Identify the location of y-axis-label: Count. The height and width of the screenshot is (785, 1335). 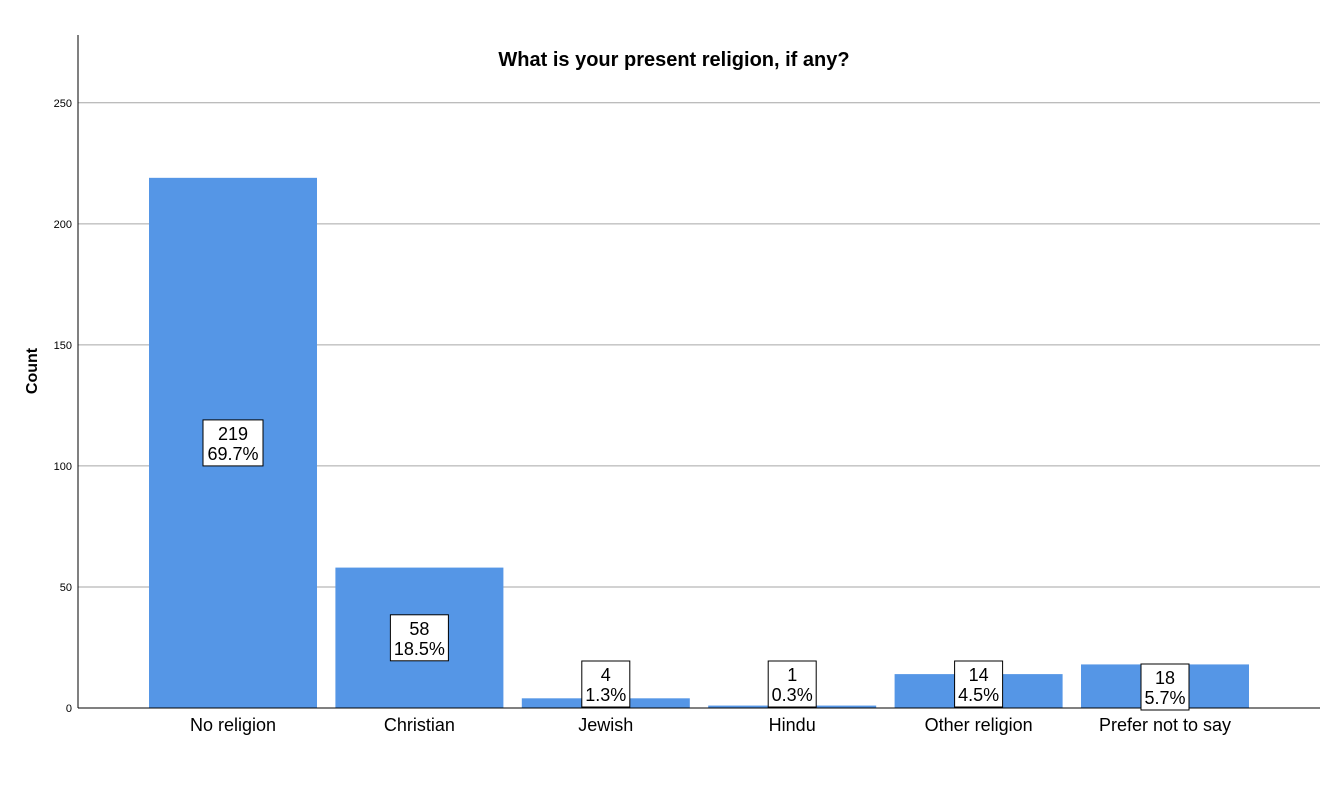
(32, 370).